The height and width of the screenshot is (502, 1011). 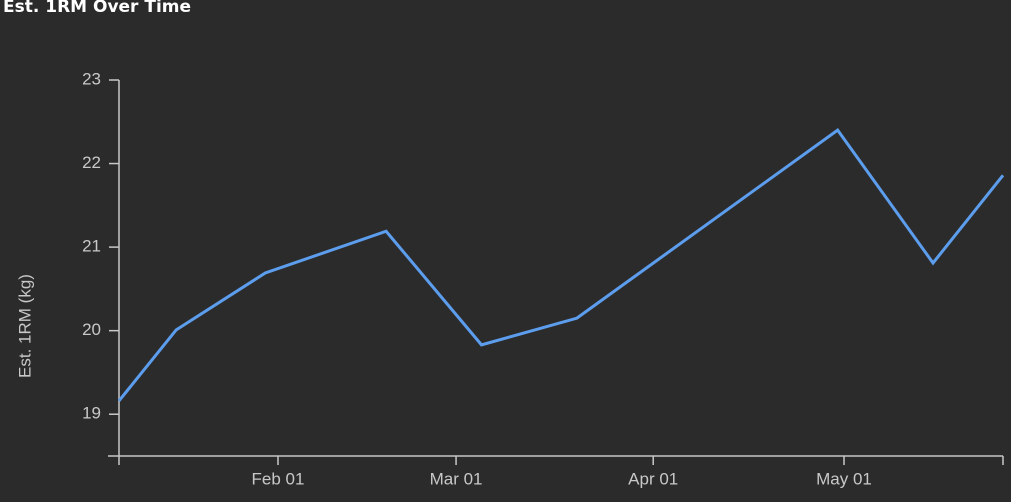 What do you see at coordinates (91, 78) in the screenshot?
I see `y-tick-label: 23` at bounding box center [91, 78].